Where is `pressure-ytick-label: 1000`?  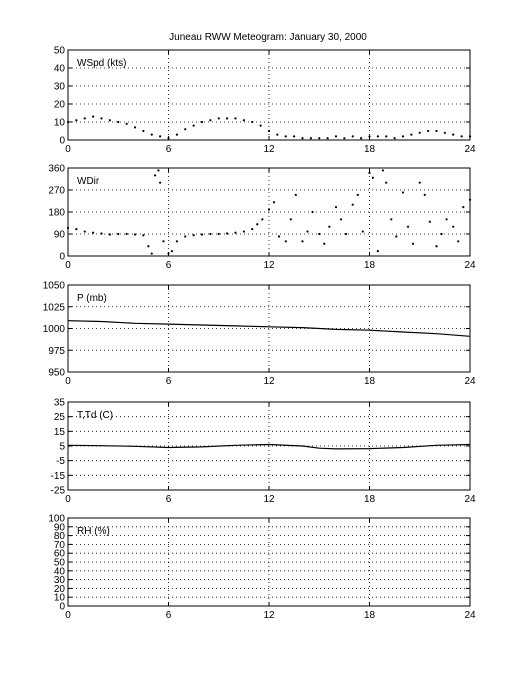
pressure-ytick-label: 1000 is located at coordinates (54, 329).